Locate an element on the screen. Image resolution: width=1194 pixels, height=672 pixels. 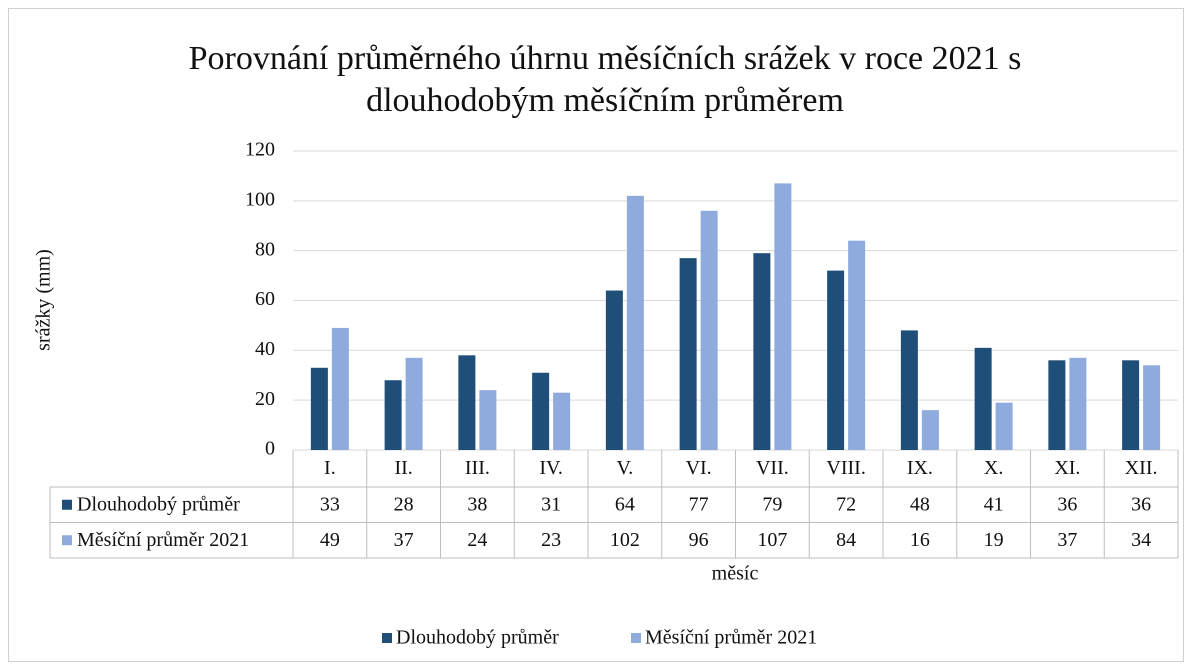
table-value: 107 is located at coordinates (772, 540).